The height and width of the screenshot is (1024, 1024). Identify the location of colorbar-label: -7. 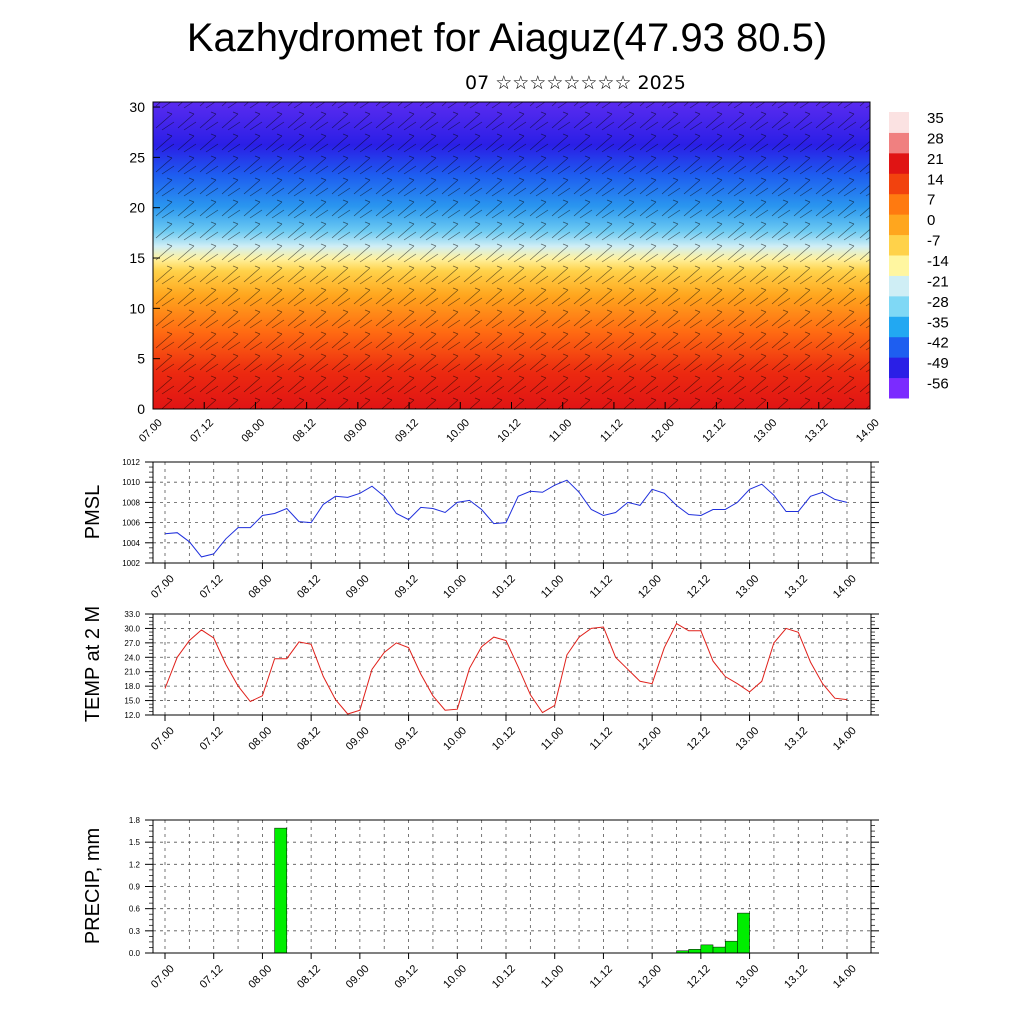
(933, 241).